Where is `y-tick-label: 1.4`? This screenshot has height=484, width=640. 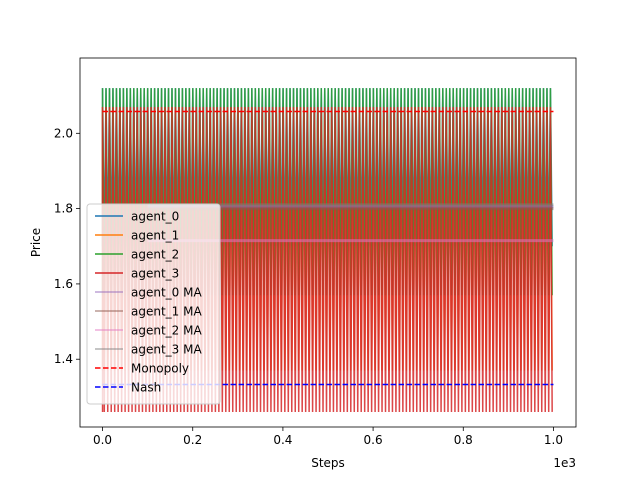
y-tick-label: 1.4 is located at coordinates (63, 359).